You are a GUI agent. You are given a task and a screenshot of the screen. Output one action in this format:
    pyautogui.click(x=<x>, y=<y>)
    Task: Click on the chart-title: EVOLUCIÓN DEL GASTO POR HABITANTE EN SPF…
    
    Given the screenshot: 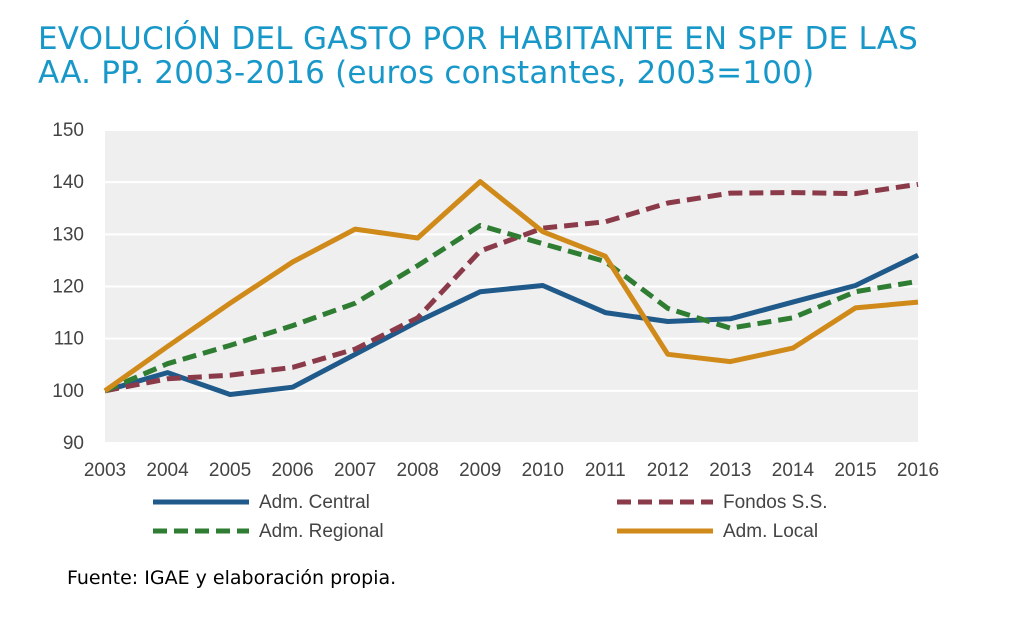 What is the action you would take?
    pyautogui.click(x=478, y=56)
    